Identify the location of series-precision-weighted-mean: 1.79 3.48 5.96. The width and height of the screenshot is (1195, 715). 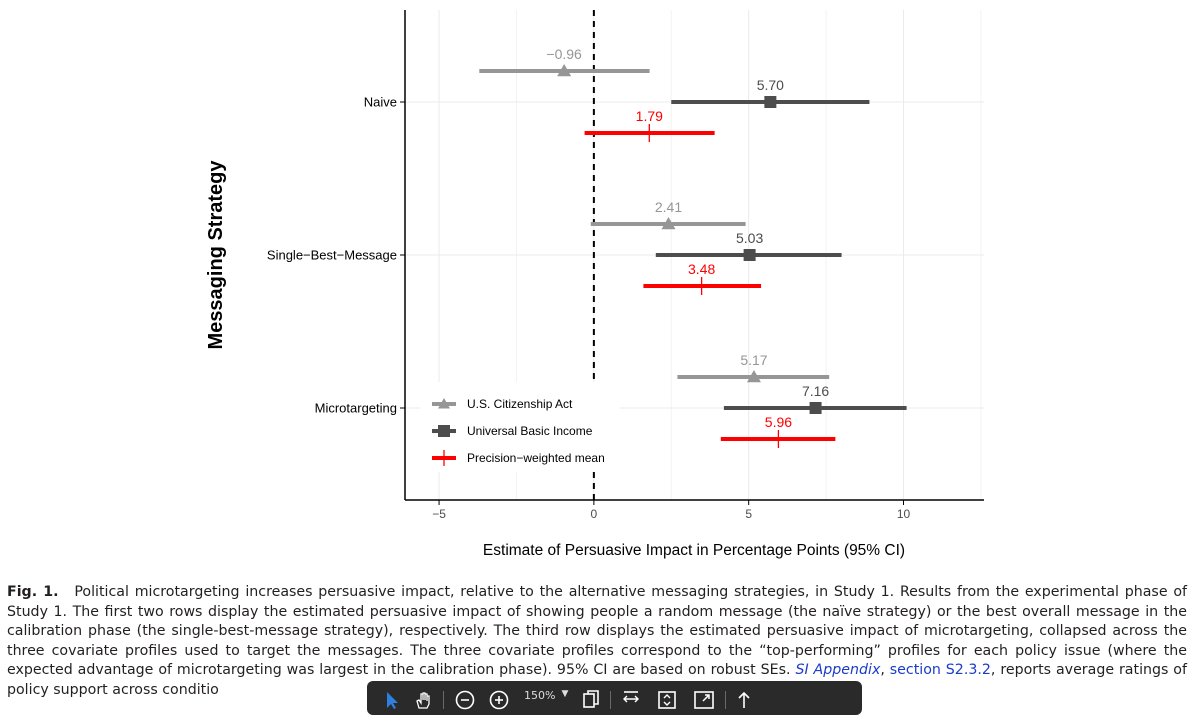
(710, 278).